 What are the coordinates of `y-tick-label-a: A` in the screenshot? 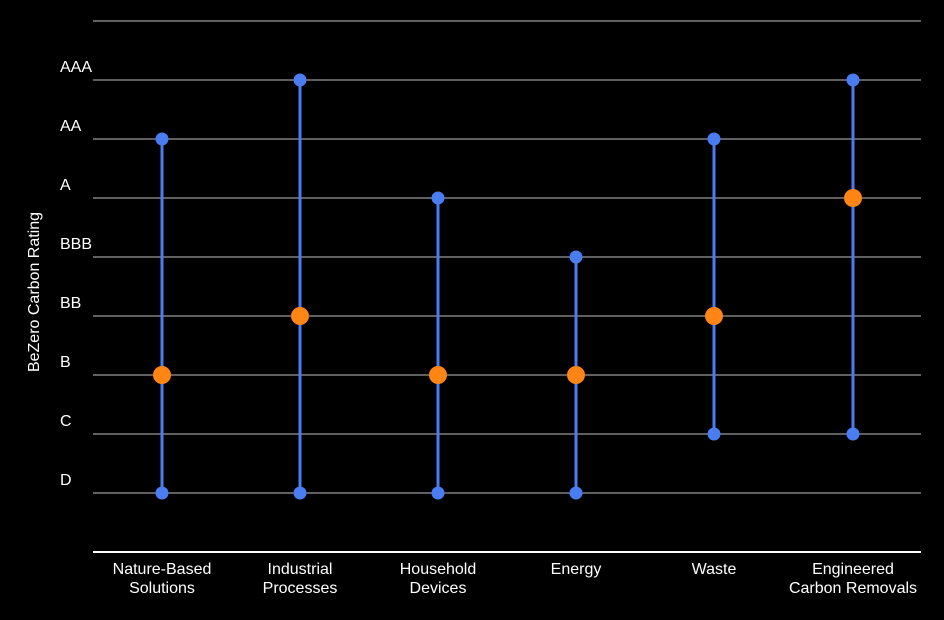 It's located at (65, 185).